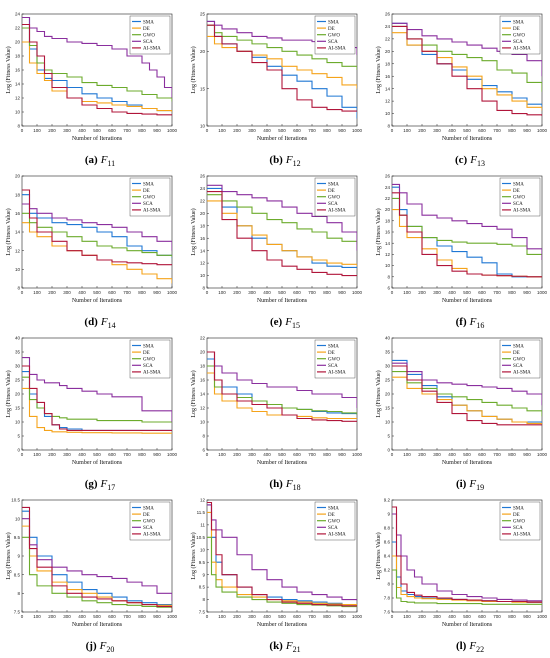 The height and width of the screenshot is (658, 550). I want to click on y-tick-label: 35, so click(18, 352).